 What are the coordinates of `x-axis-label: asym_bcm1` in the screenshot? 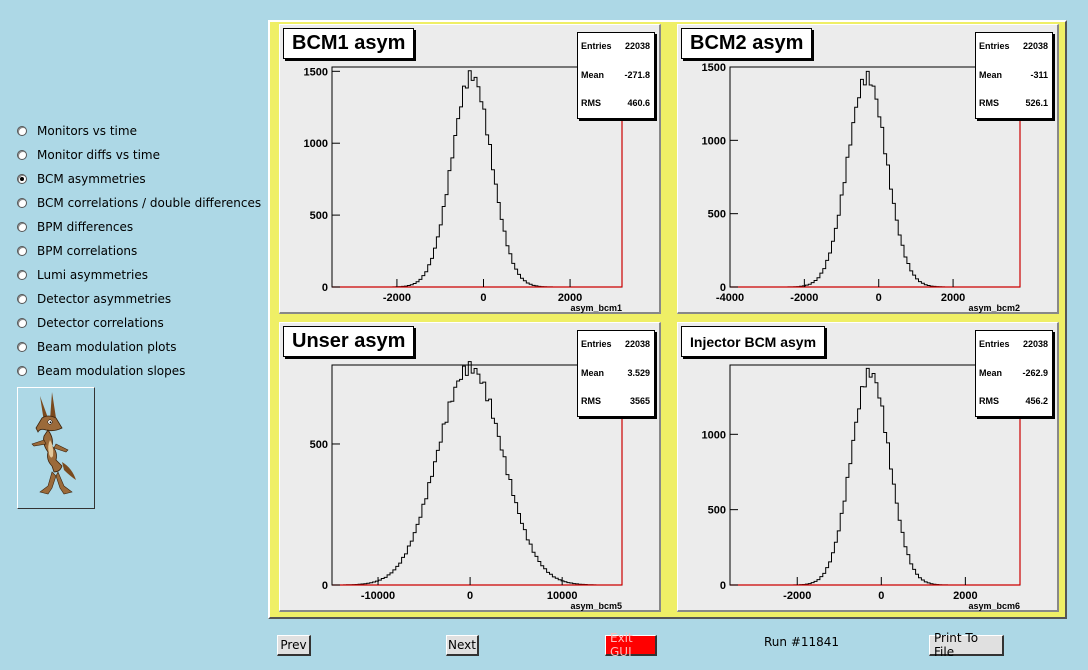 It's located at (596, 308).